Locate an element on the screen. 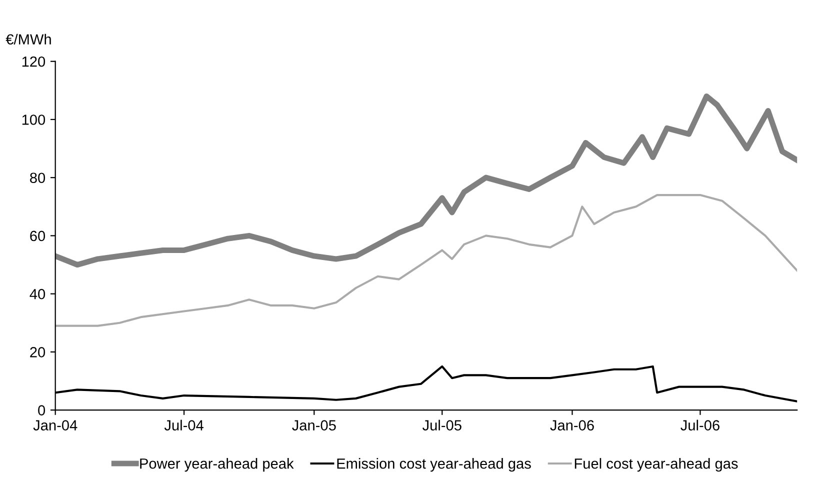  x-tick-label: Jul-05 is located at coordinates (442, 425).